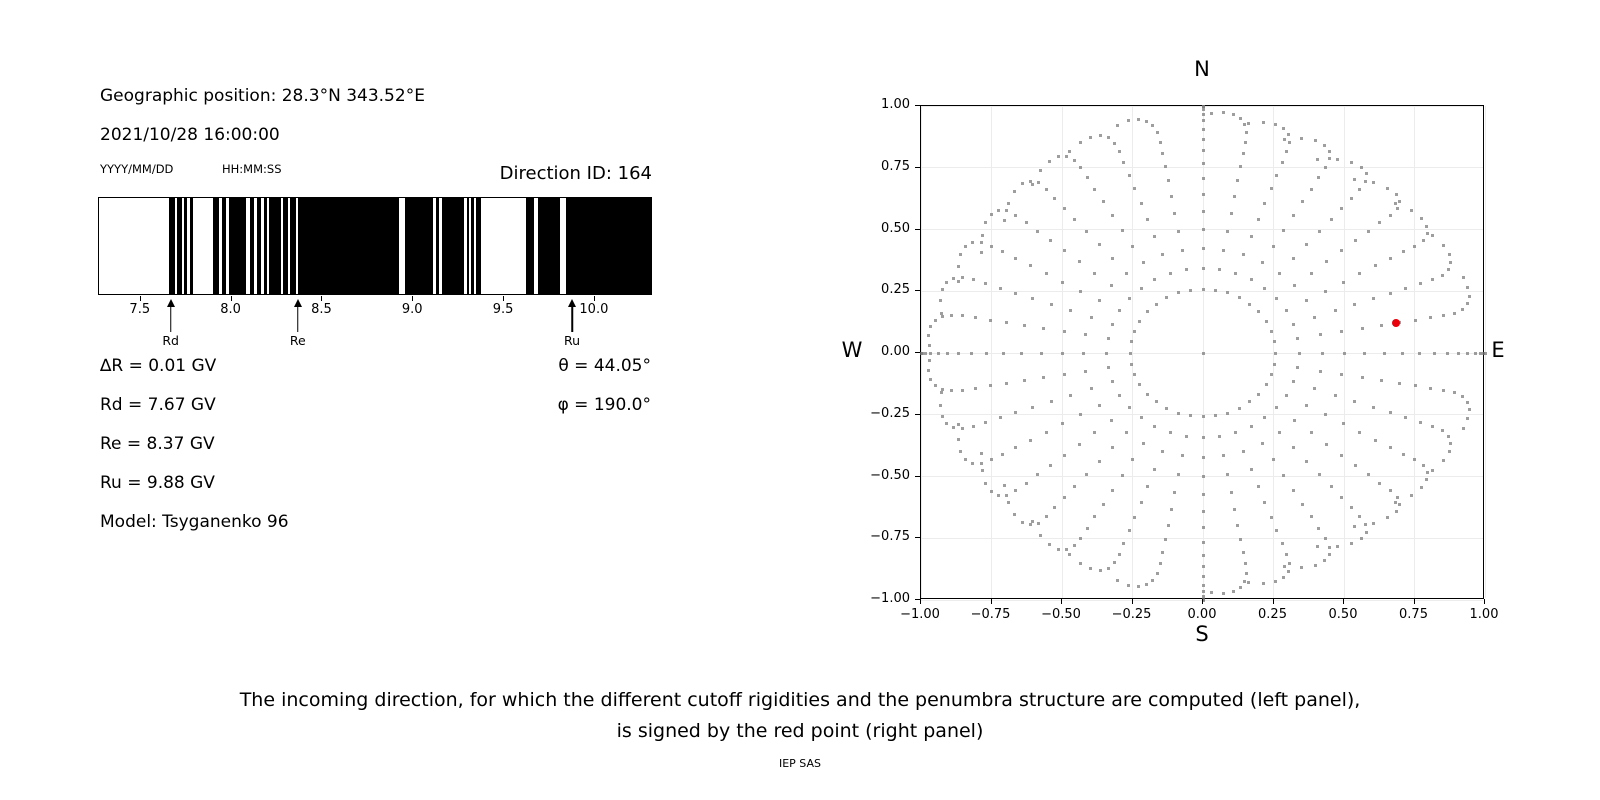  I want to click on cutoff-marker-arrow-head, so click(170, 303).